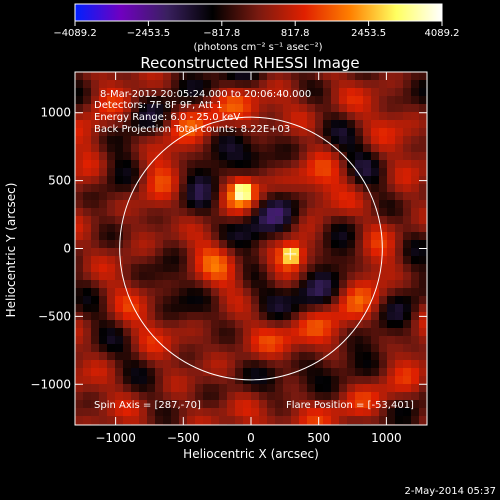 This screenshot has height=500, width=500. I want to click on colorbar-tick-label: 817.8, so click(295, 33).